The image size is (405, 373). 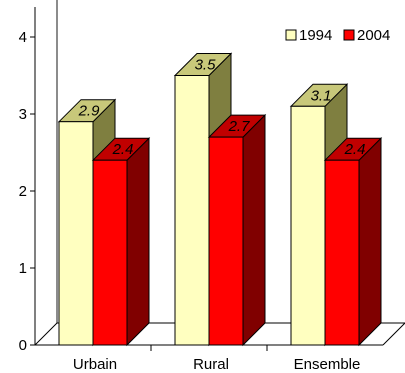 What do you see at coordinates (95, 364) in the screenshot?
I see `category-label: Urbain` at bounding box center [95, 364].